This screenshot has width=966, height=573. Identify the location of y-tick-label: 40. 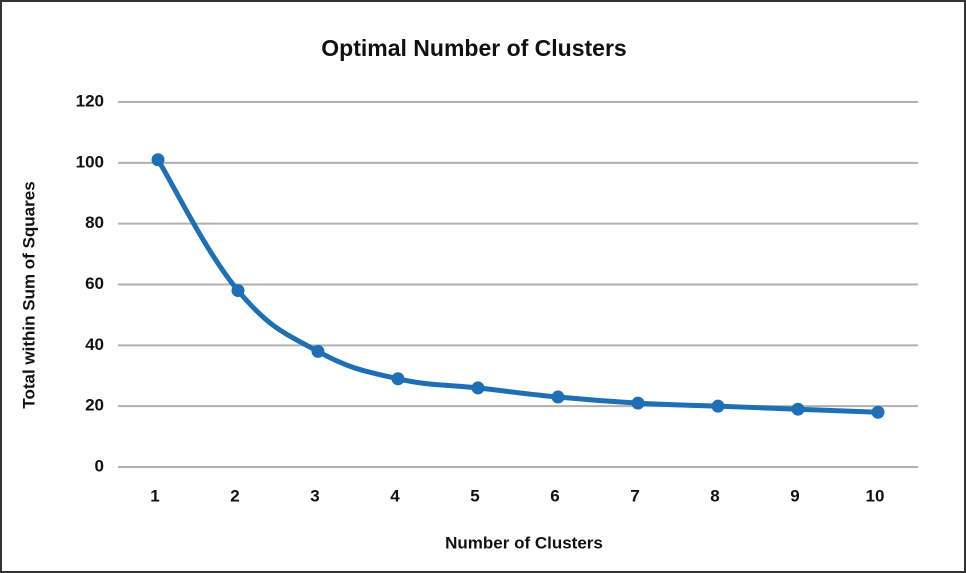
(94, 344).